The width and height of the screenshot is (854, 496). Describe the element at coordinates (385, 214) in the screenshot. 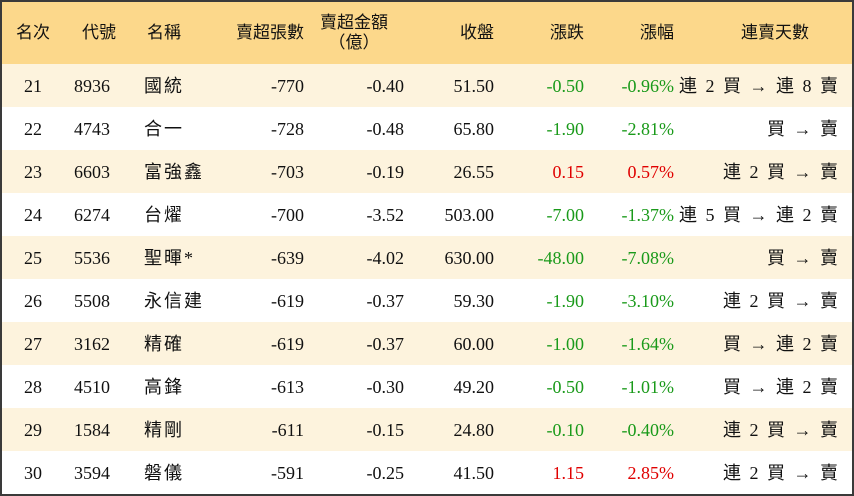

I see `cell: -3.52` at that location.